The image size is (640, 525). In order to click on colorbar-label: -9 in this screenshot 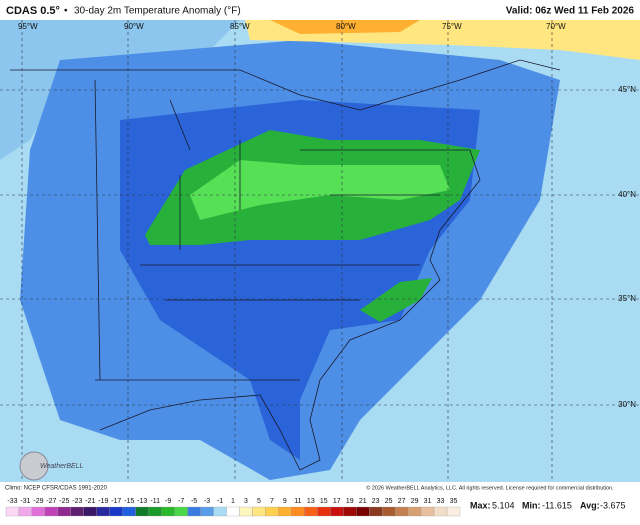, I will do `click(168, 501)`.